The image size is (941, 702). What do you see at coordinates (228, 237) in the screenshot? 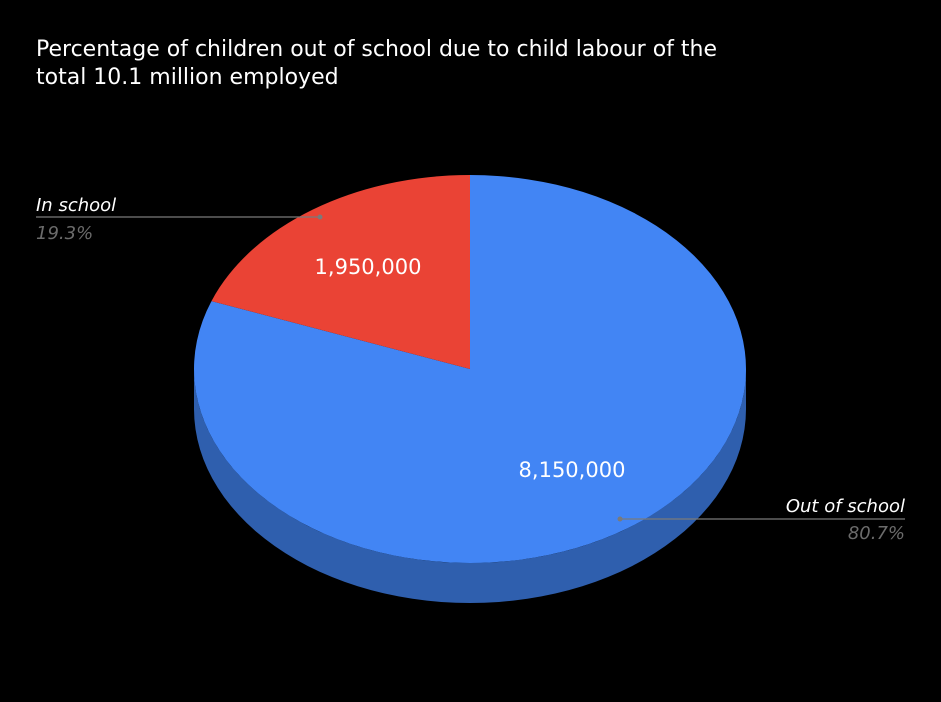
I see `slice-in-school-group: 1,950,000 In school 19.3%` at bounding box center [228, 237].